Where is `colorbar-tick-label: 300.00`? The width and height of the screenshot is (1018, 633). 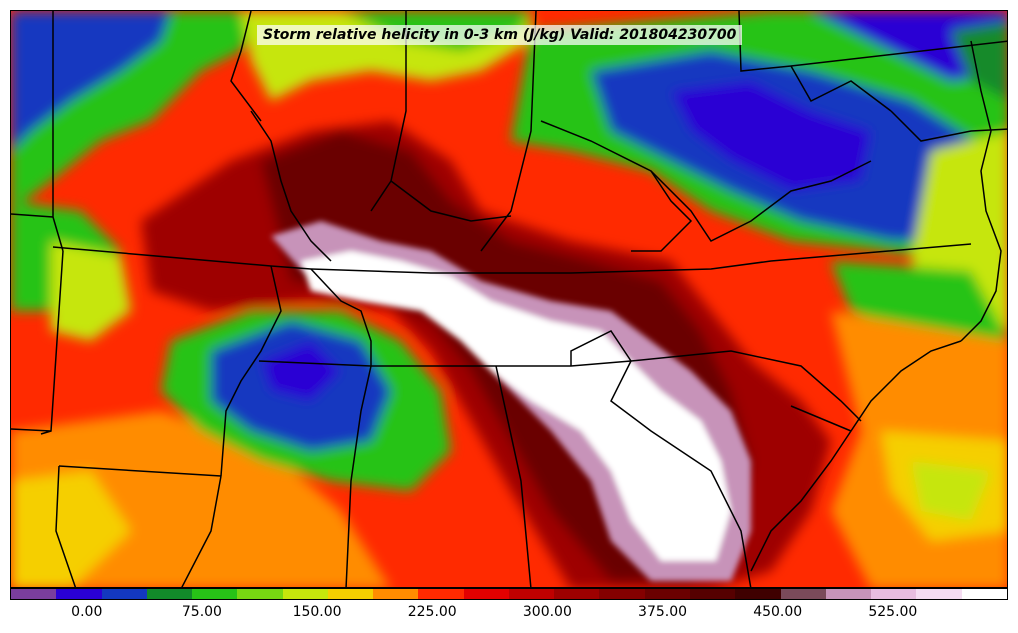 colorbar-tick-label: 300.00 is located at coordinates (547, 612).